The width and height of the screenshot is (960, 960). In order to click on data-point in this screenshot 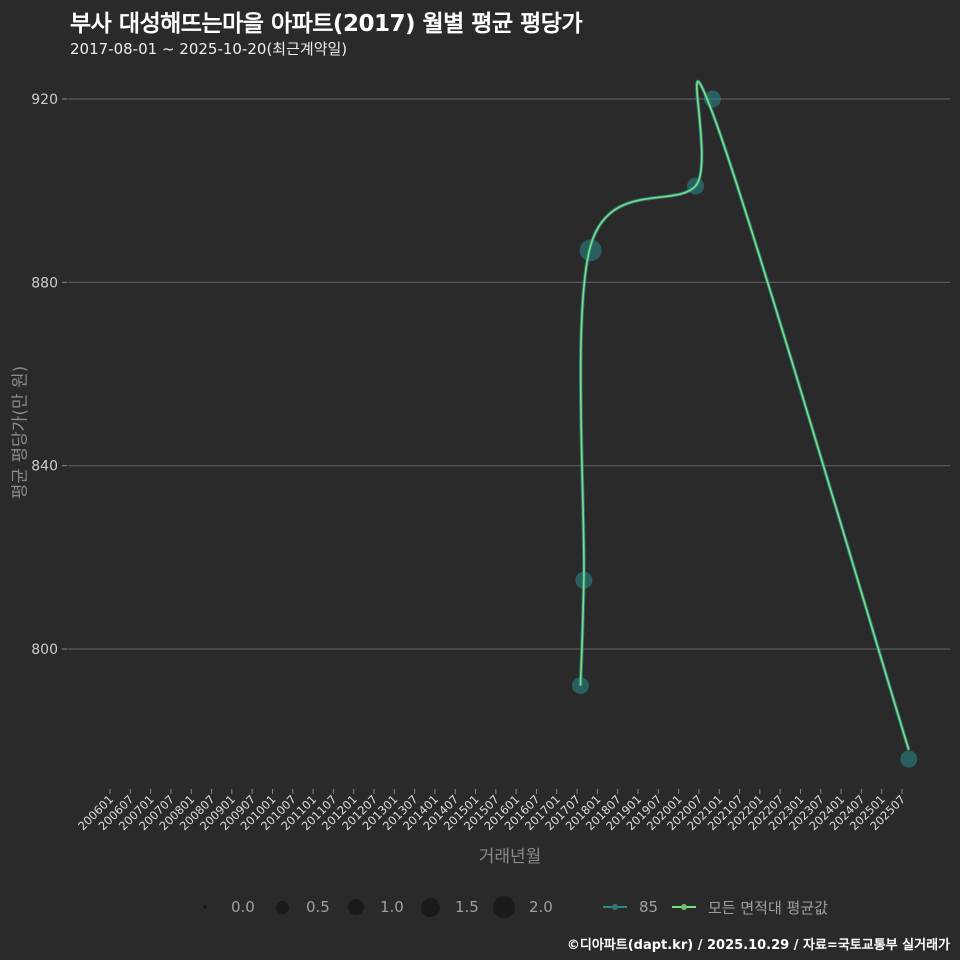, I will do `click(909, 759)`.